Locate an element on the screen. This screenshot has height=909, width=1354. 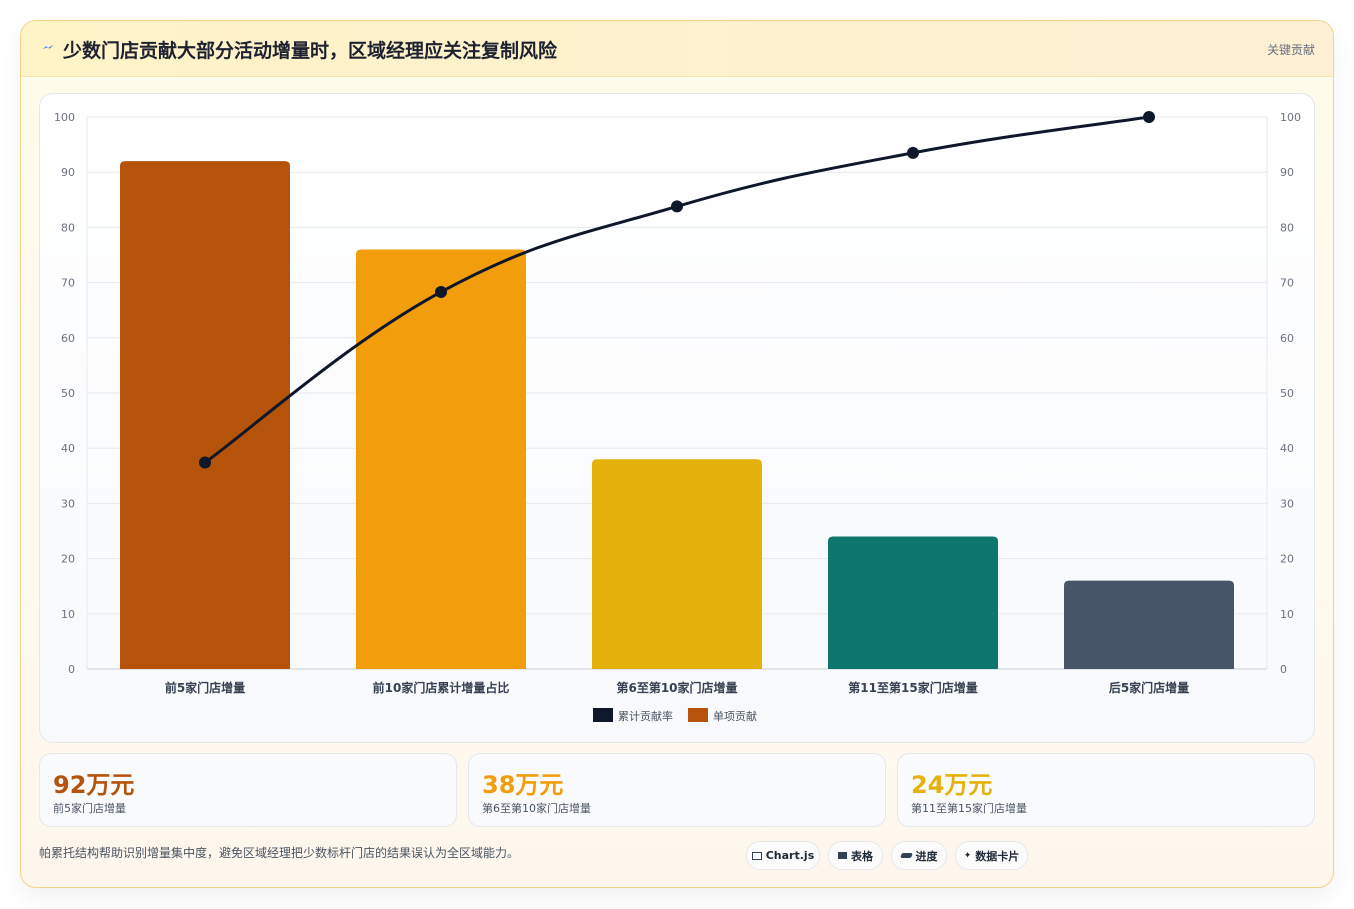
stat-value: 24万元 is located at coordinates (952, 785).